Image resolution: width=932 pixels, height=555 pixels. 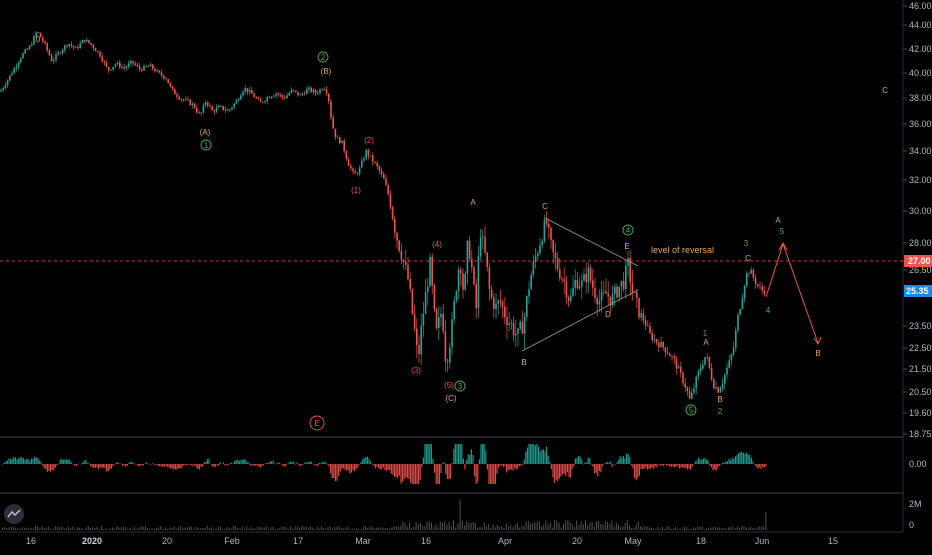 I want to click on tradingview-logo-icon, so click(x=14, y=514).